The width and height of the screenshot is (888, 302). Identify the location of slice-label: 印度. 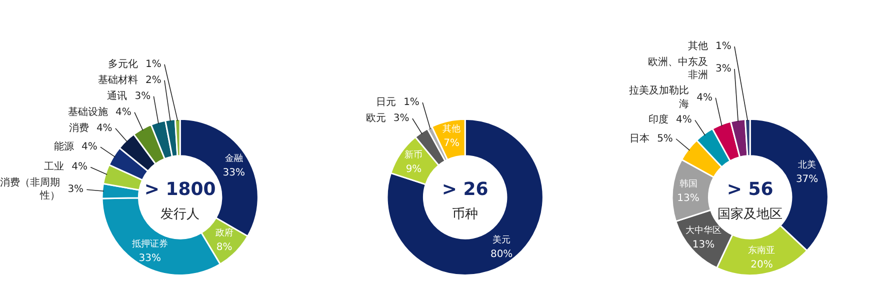
(658, 120).